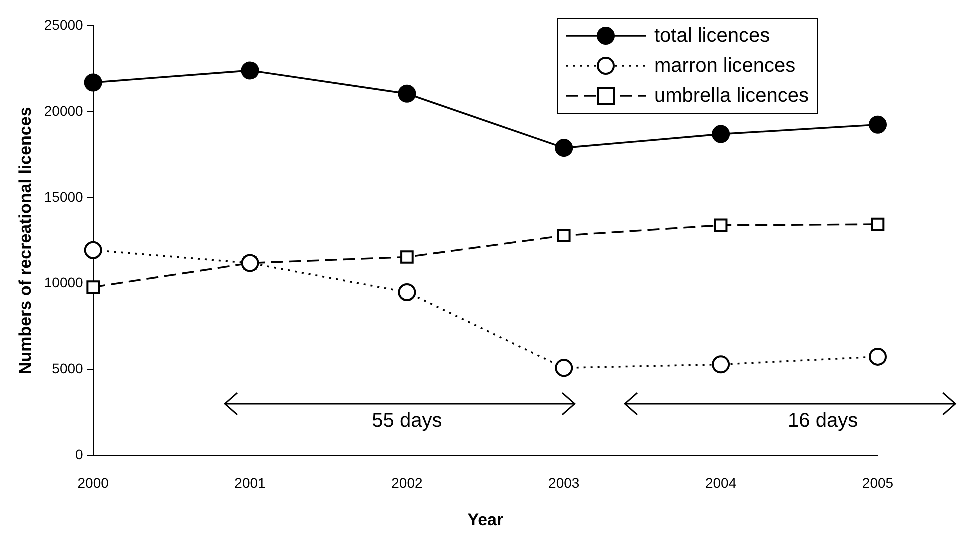 This screenshot has width=966, height=543. I want to click on x-tick-label: 2003, so click(564, 483).